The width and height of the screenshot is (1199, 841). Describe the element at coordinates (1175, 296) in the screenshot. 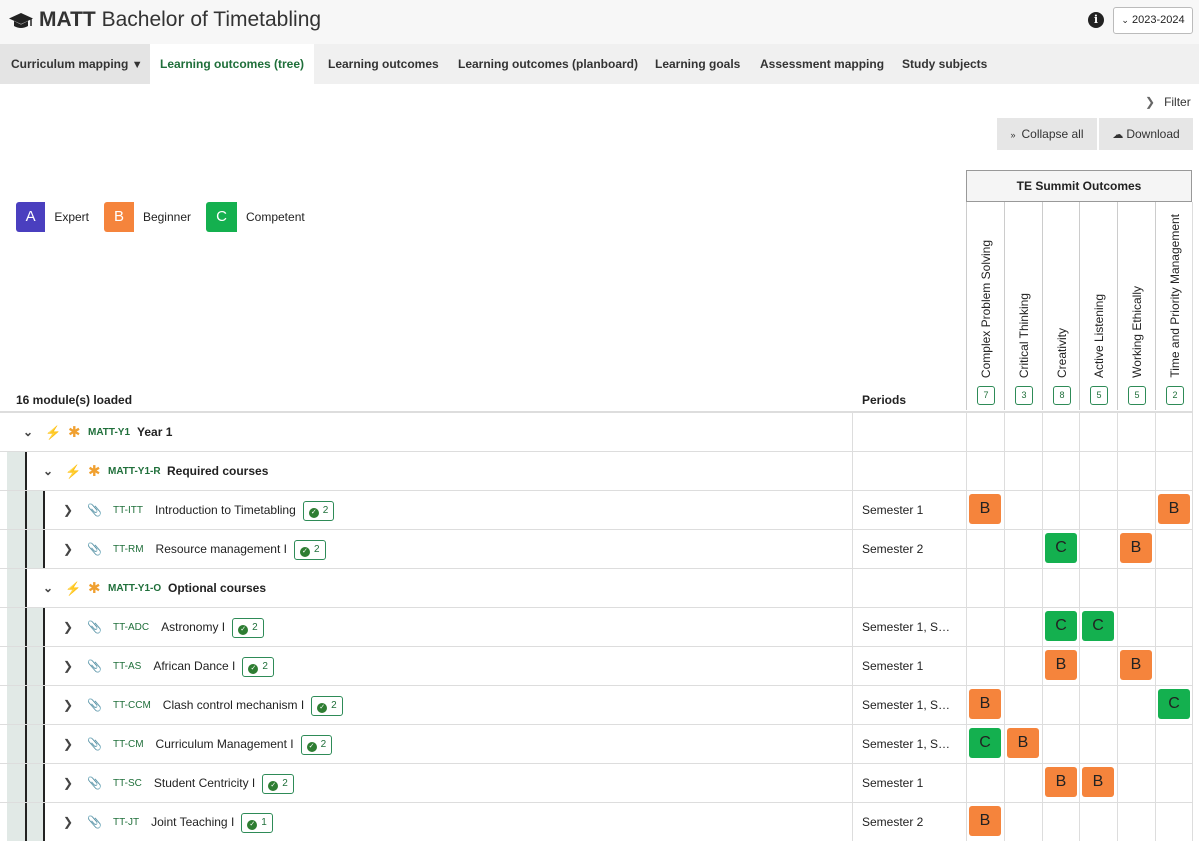

I see `outcome-label: Time and Priority Management` at that location.